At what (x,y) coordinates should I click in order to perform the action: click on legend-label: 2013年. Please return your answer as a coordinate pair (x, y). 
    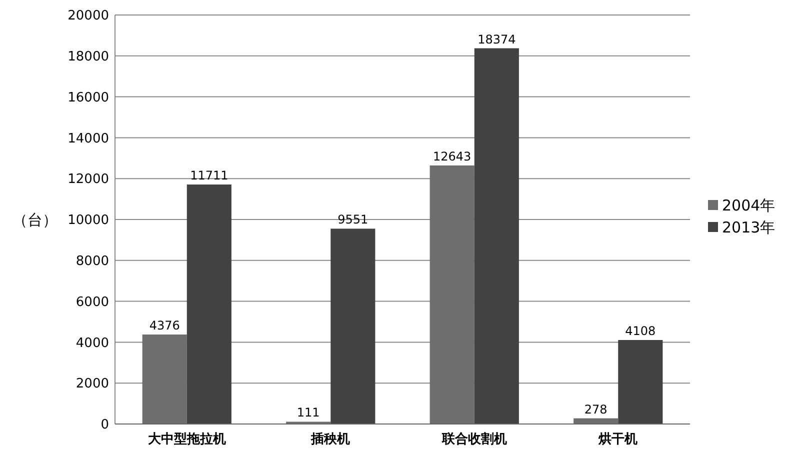
    Looking at the image, I should click on (749, 227).